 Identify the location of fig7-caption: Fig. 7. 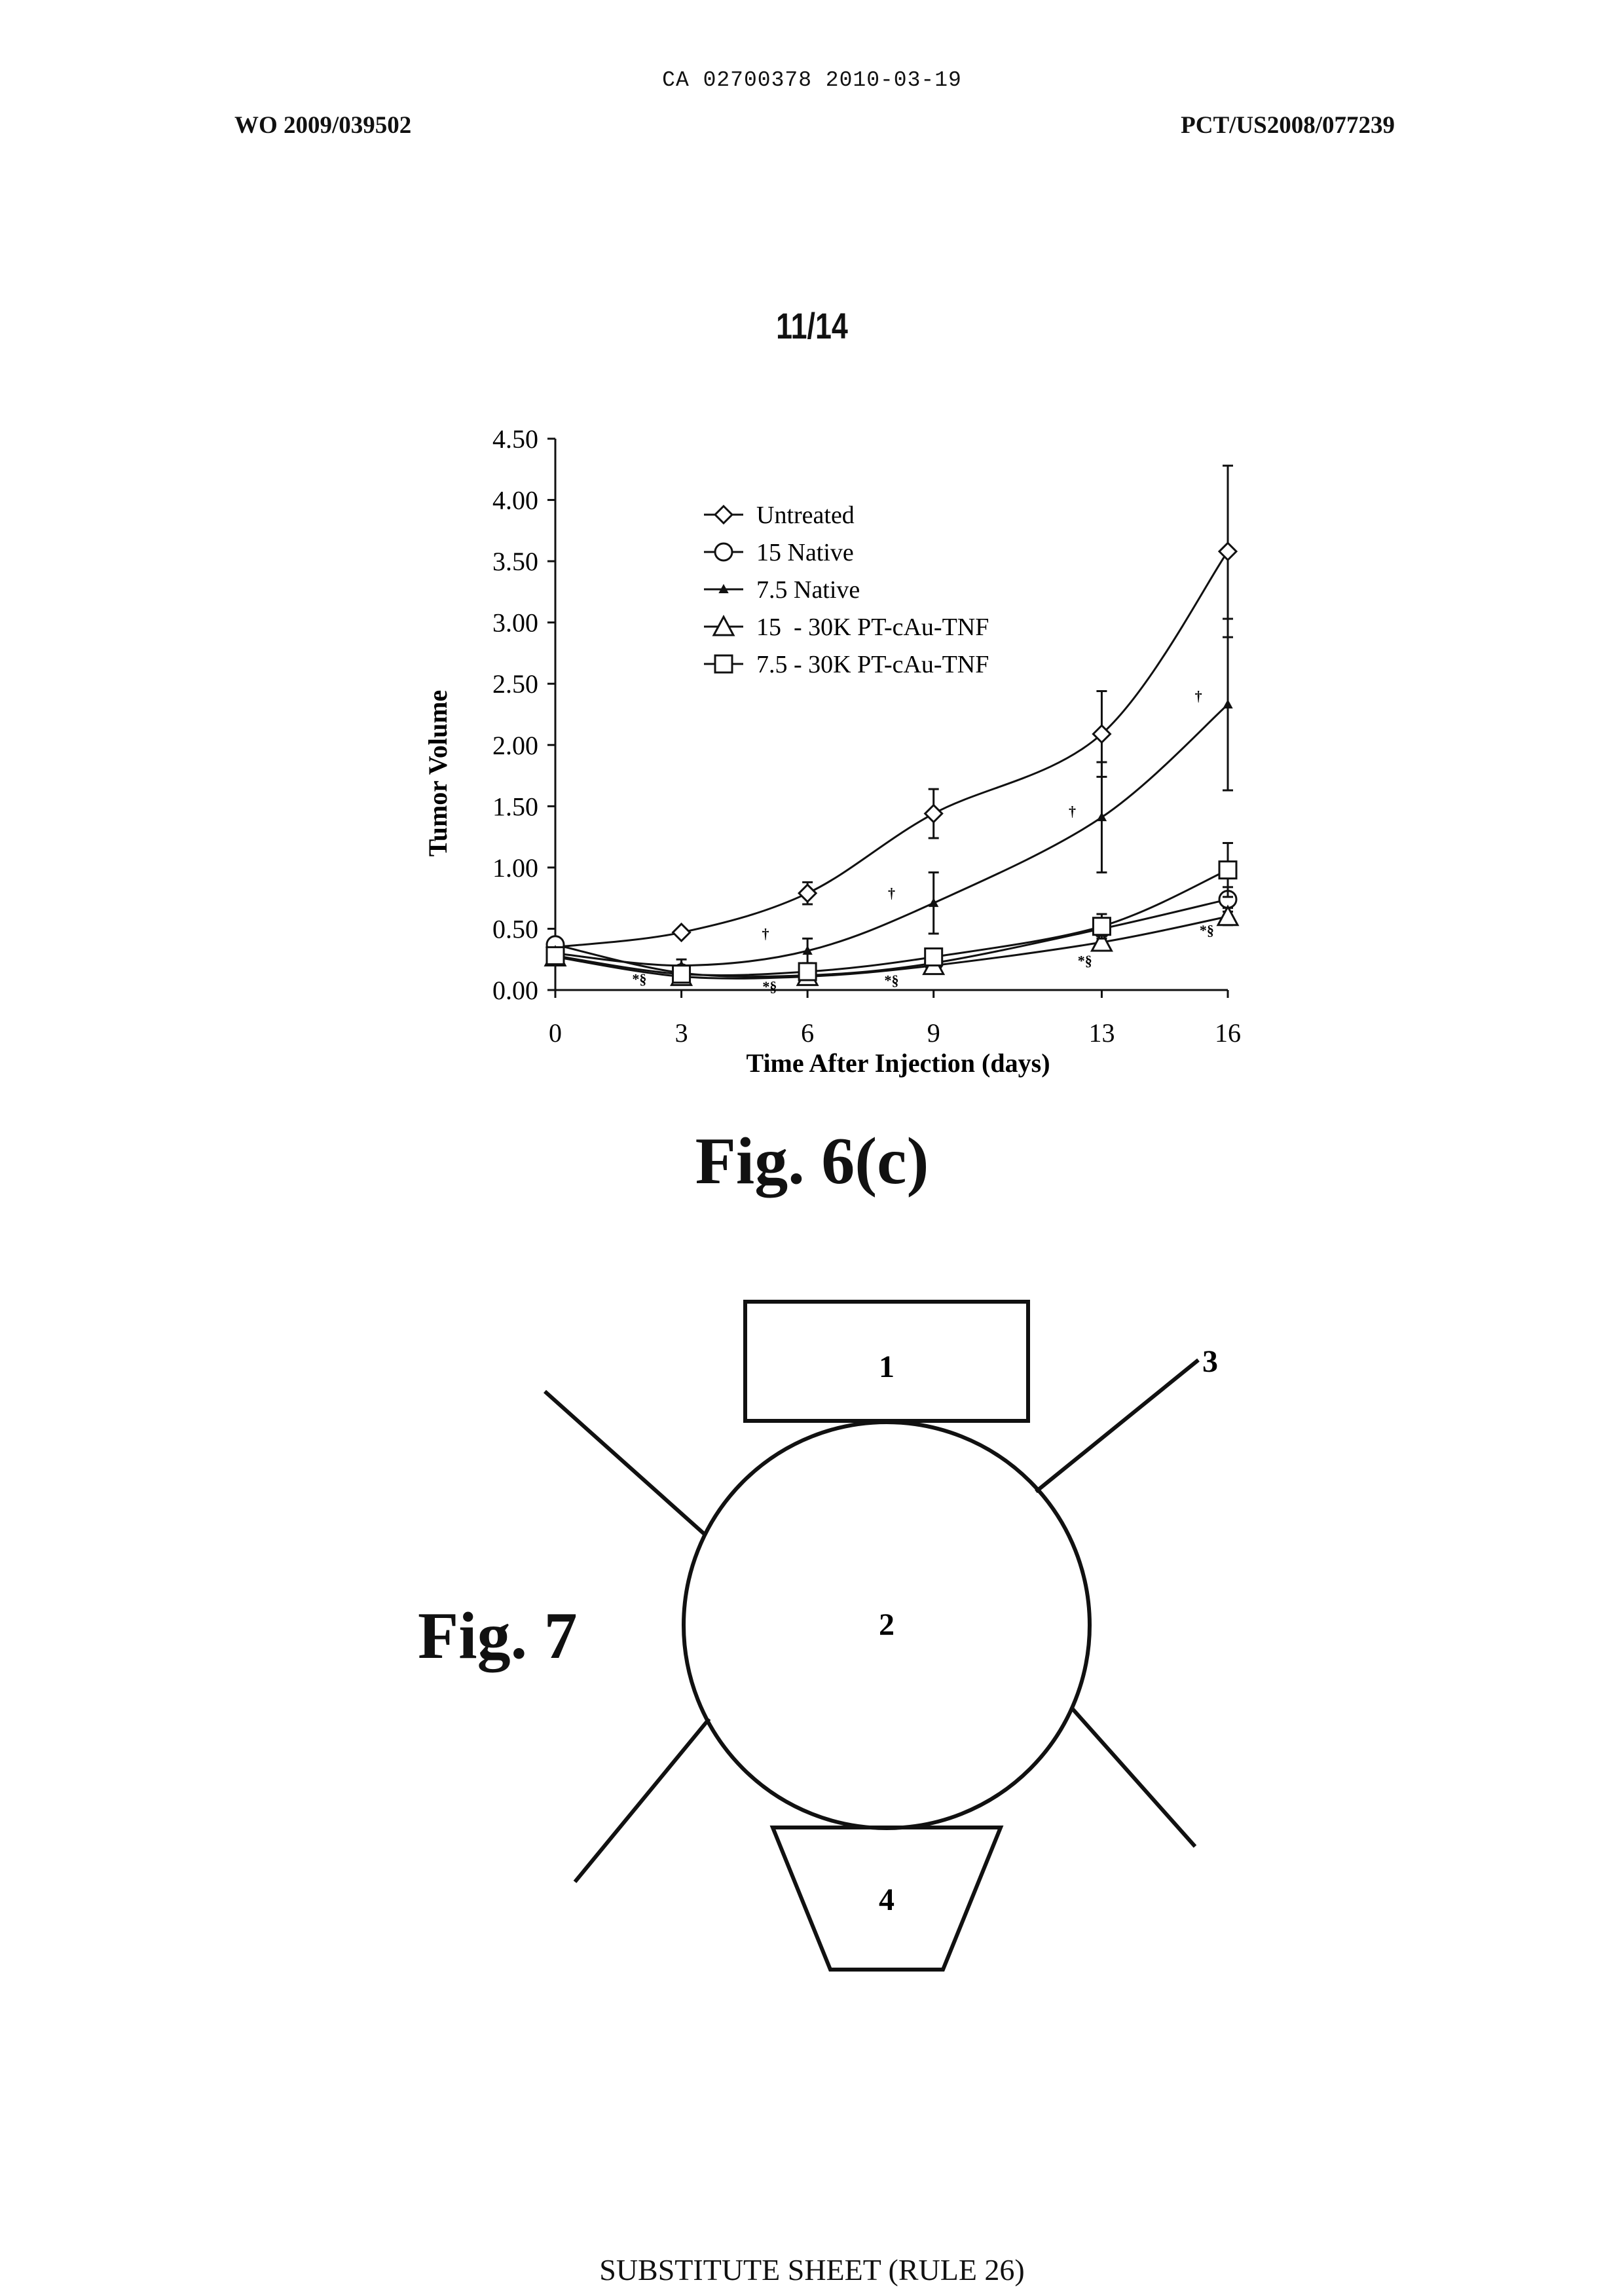
(498, 1636).